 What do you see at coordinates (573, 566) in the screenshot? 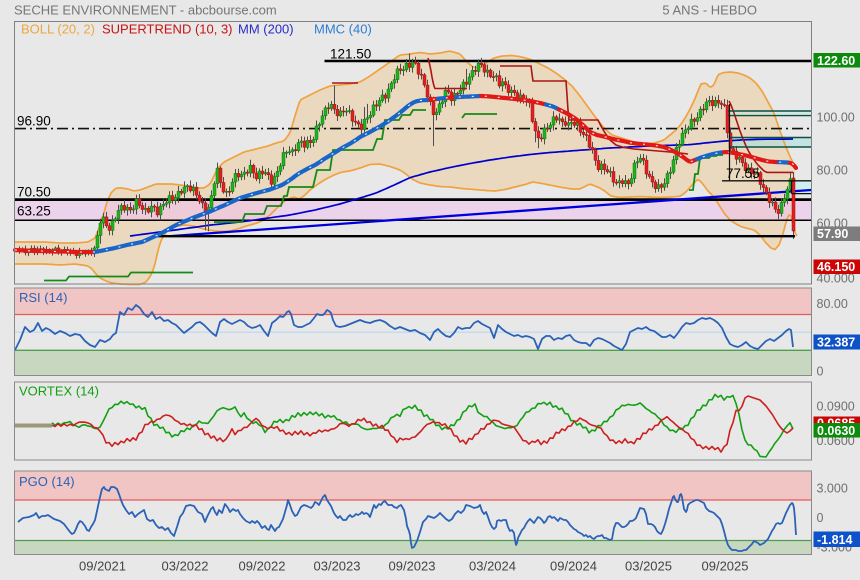
I see `svg-text: 09/2024` at bounding box center [573, 566].